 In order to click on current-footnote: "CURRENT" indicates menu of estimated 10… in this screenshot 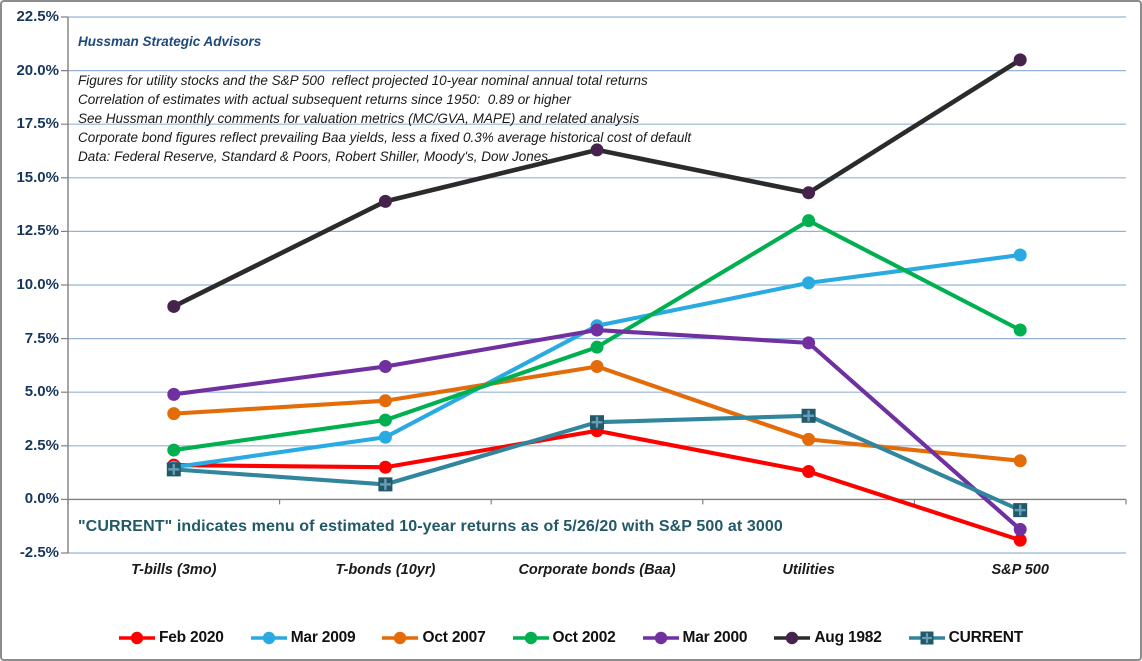, I will do `click(430, 526)`.